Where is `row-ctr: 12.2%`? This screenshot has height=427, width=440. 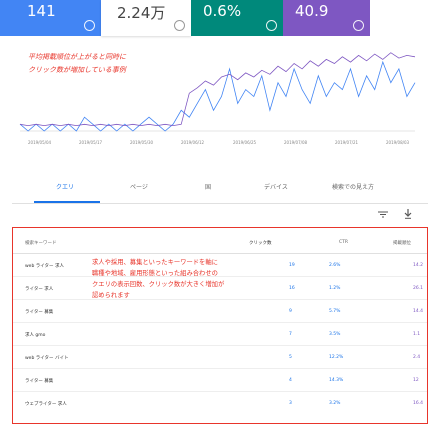
row-ctr: 12.2% is located at coordinates (336, 357).